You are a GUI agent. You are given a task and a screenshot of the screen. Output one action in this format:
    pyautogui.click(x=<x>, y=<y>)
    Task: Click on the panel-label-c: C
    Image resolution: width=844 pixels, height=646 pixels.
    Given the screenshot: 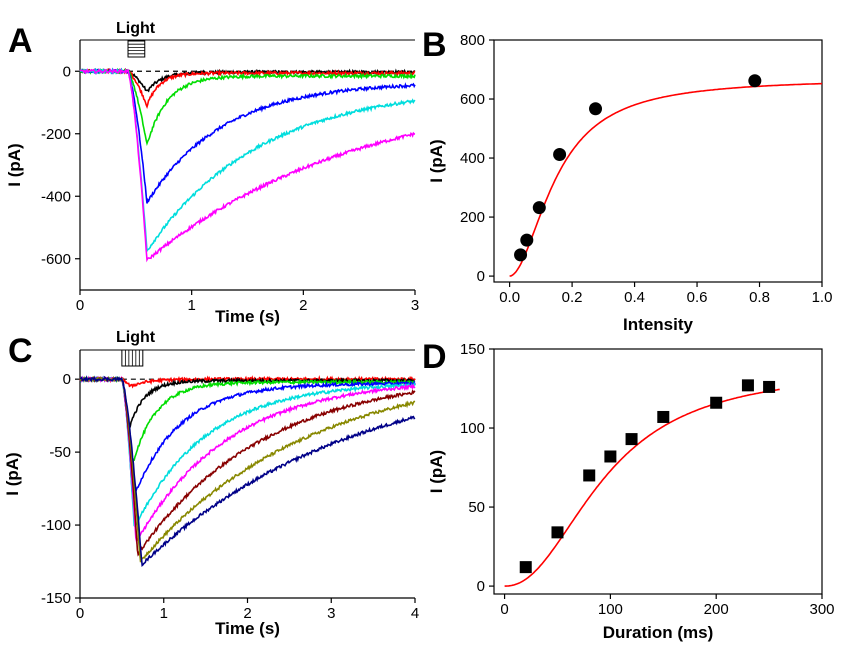 What is the action you would take?
    pyautogui.click(x=20, y=351)
    